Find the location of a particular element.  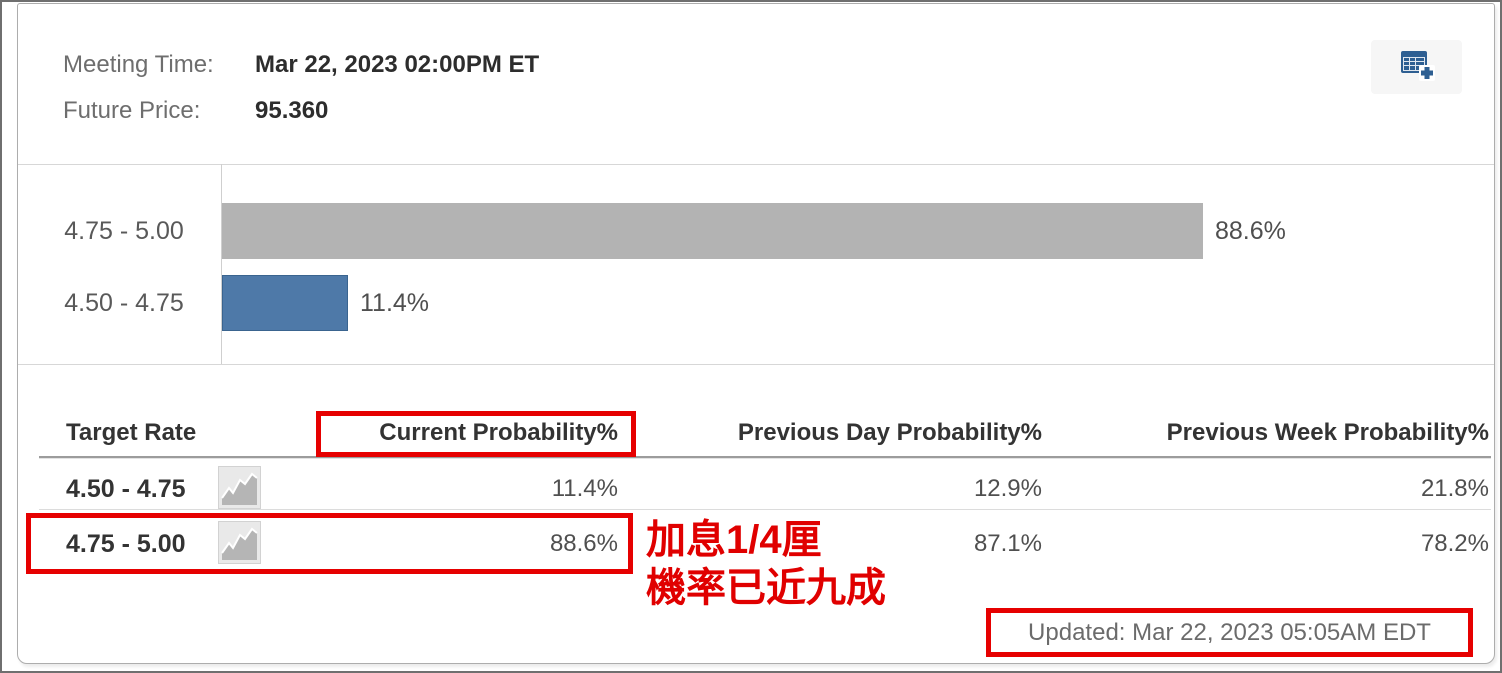

table-cell-current: 88.6% is located at coordinates (583, 543).